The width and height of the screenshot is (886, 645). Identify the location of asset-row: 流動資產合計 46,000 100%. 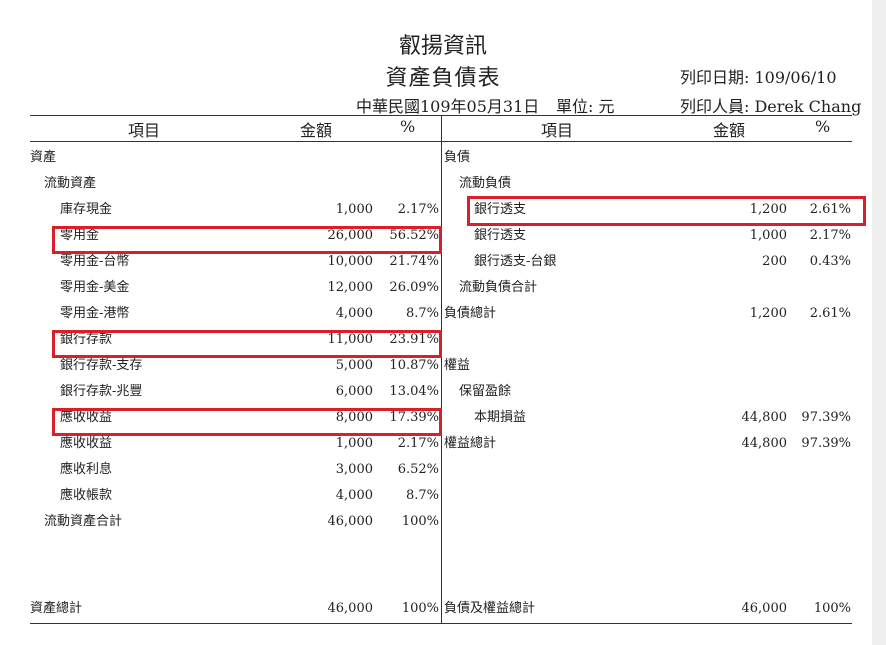
(436, 522).